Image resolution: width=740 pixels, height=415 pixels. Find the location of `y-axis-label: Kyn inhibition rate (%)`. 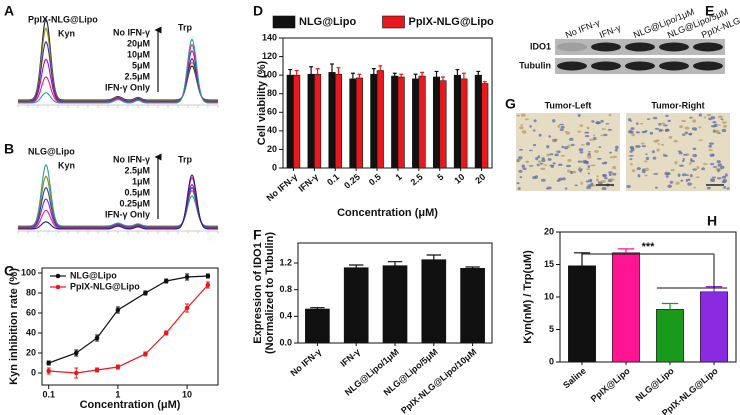

y-axis-label: Kyn inhibition rate (%) is located at coordinates (14, 326).